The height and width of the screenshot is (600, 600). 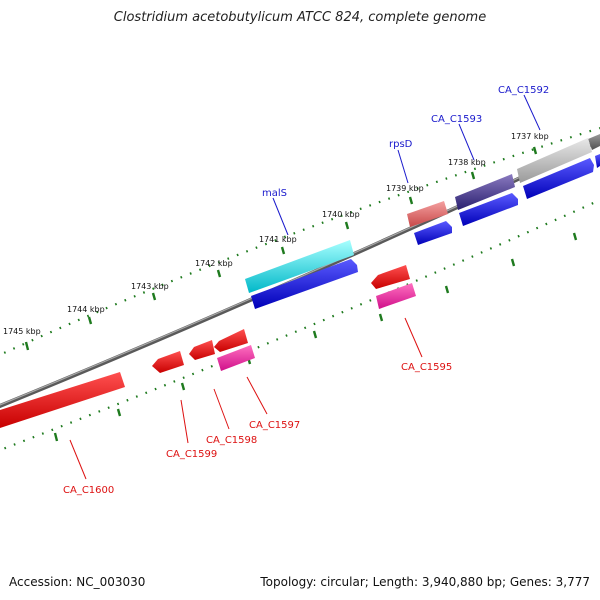 I want to click on tick-label: 1738 kbp, so click(x=467, y=162).